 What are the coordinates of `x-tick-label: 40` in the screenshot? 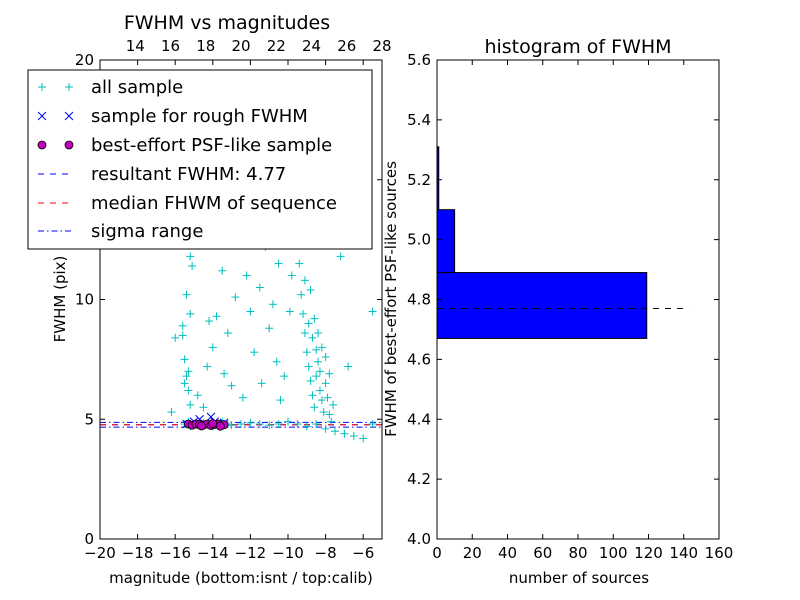 It's located at (507, 553).